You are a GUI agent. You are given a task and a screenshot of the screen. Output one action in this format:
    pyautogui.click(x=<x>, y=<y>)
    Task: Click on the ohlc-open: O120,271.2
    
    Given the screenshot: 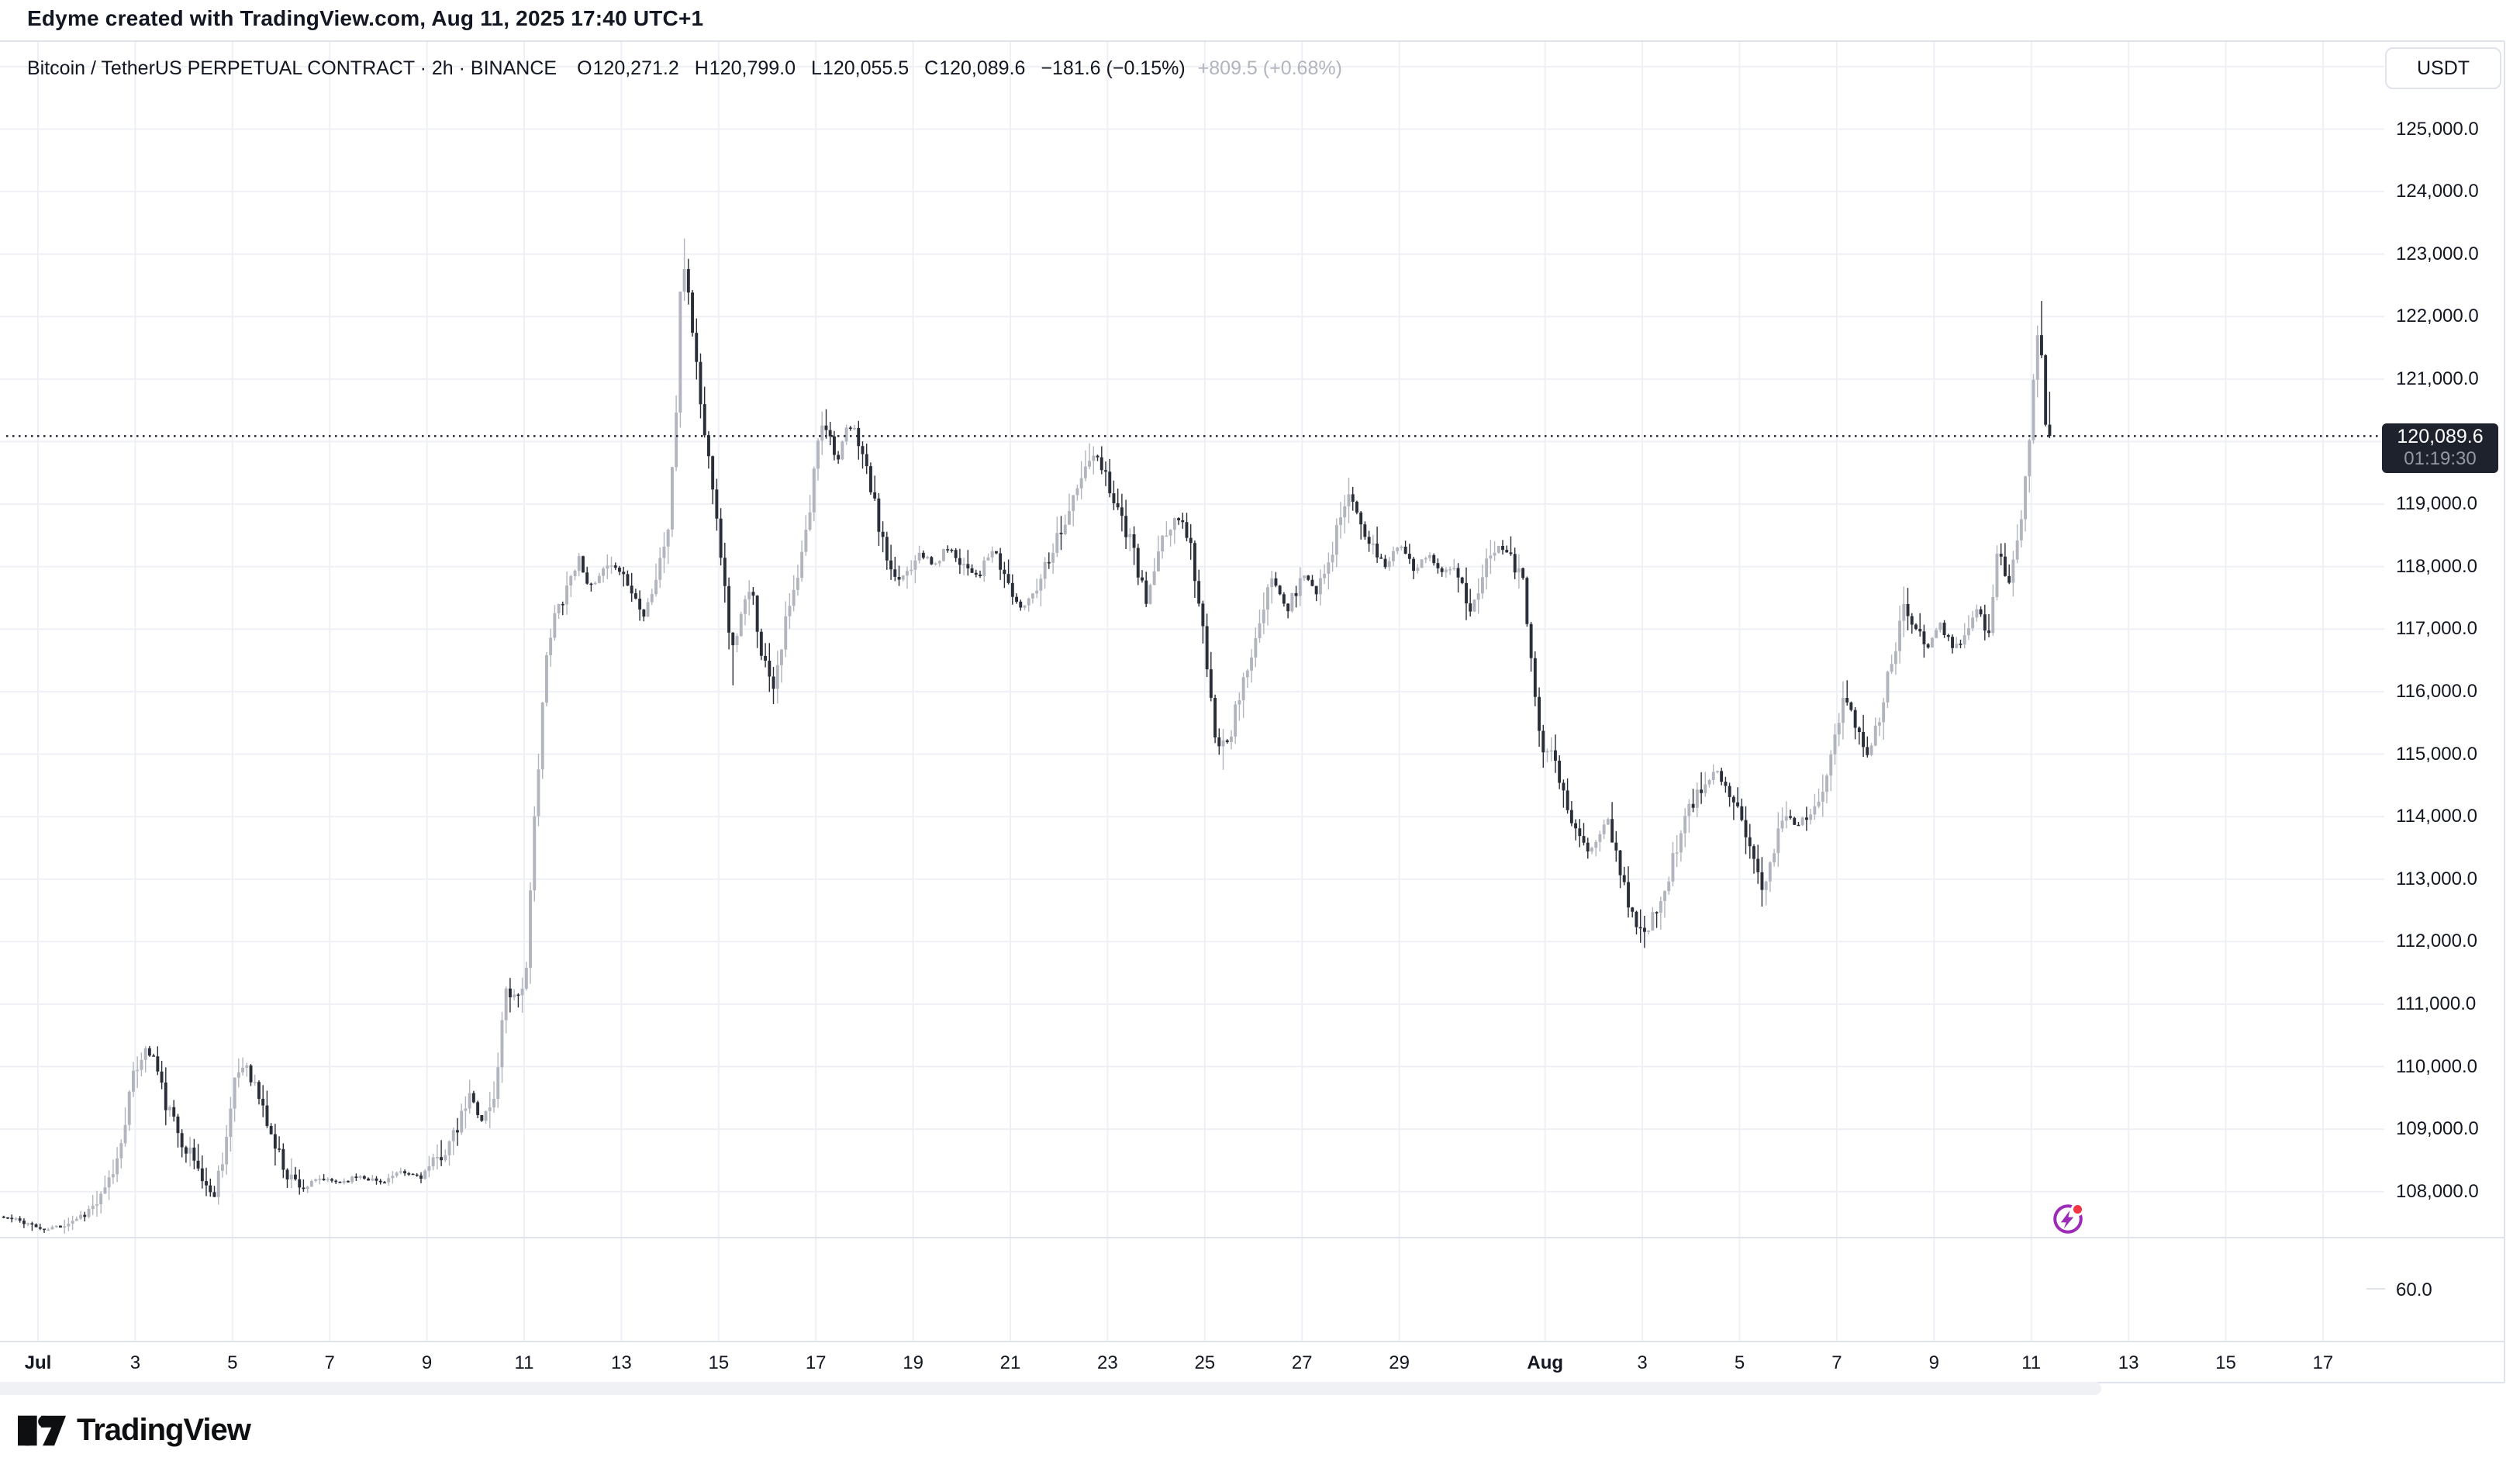 What is the action you would take?
    pyautogui.click(x=628, y=68)
    